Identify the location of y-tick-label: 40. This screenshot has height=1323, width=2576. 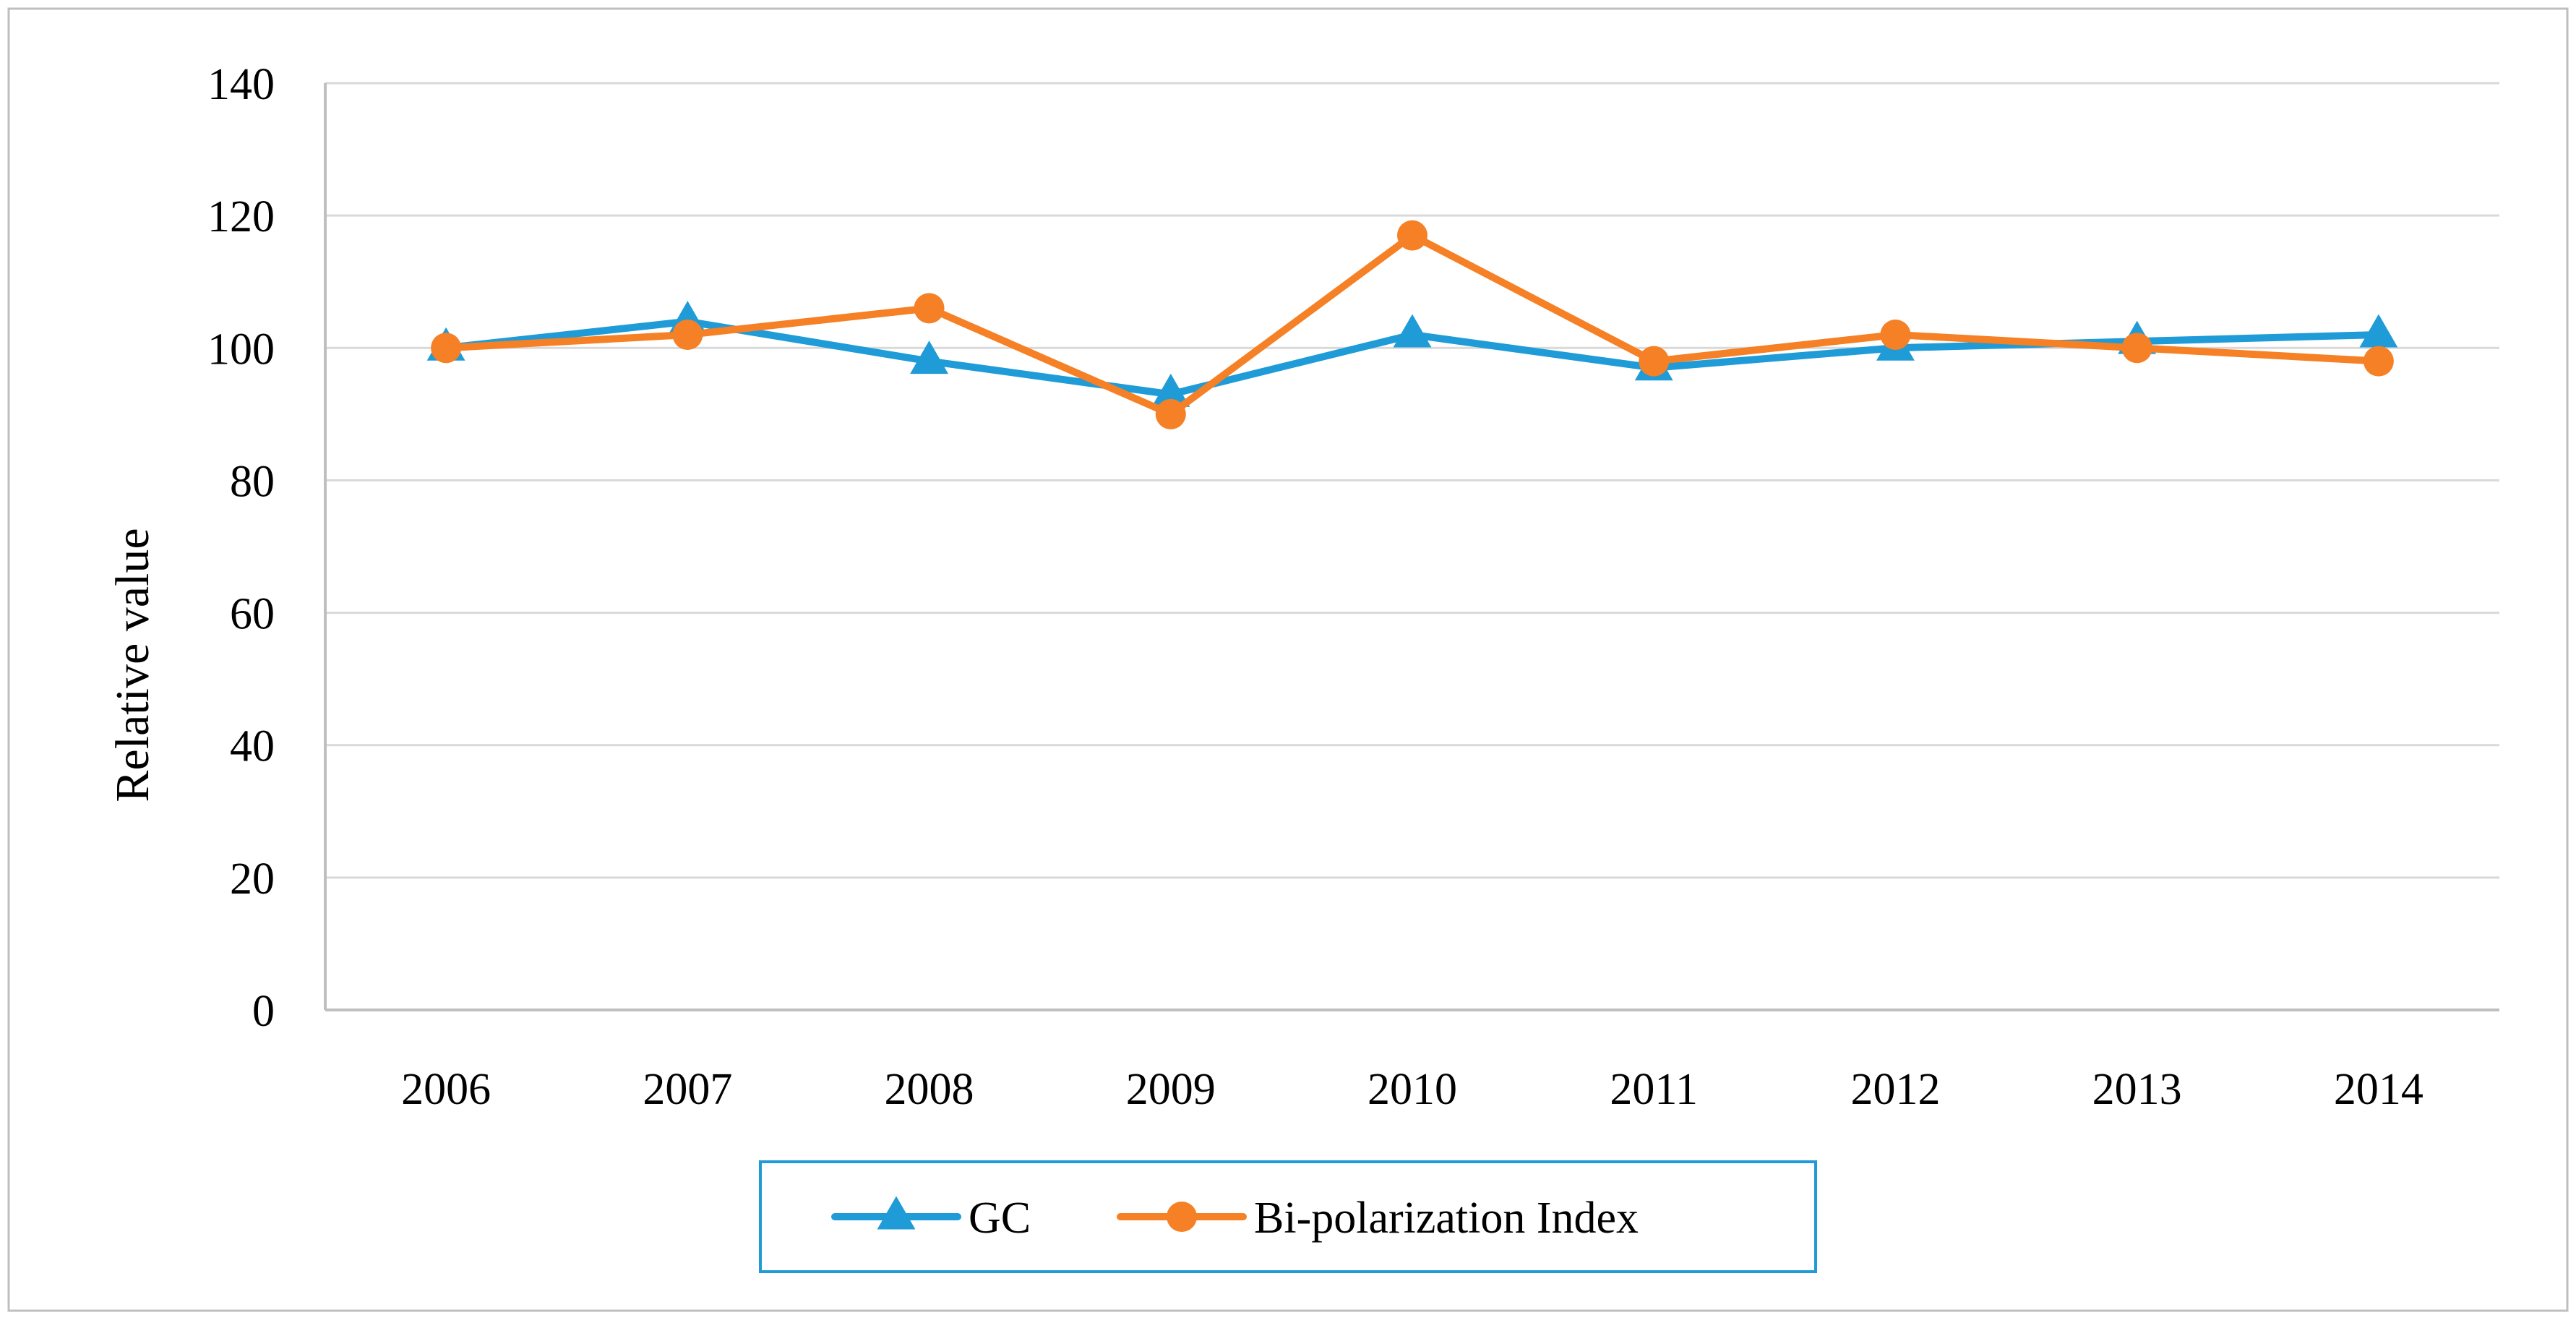
(253, 746).